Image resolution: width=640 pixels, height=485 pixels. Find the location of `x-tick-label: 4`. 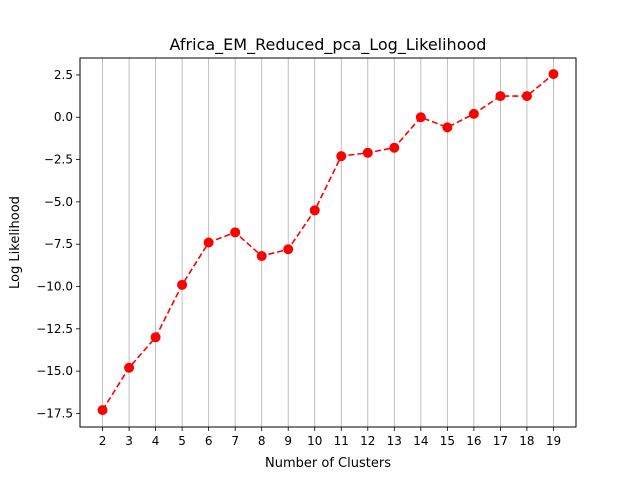

x-tick-label: 4 is located at coordinates (156, 441).